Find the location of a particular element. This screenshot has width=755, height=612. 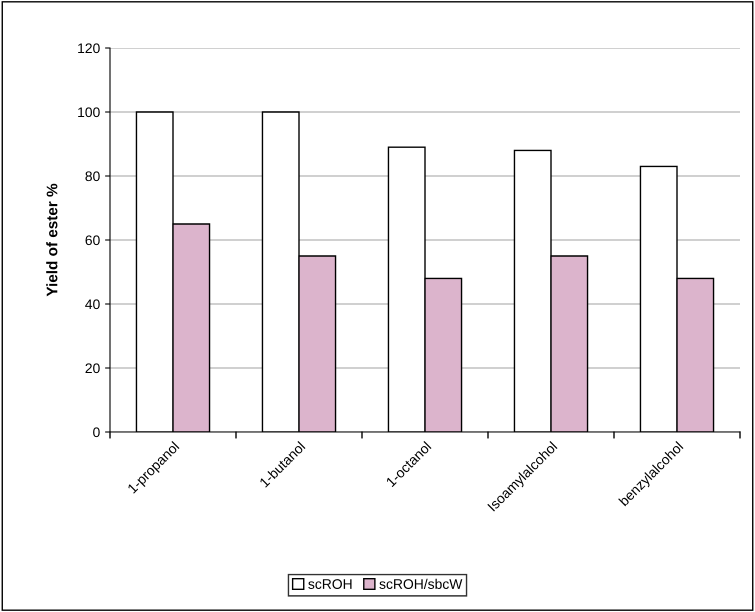

y-tick-label: 80 is located at coordinates (92, 176).